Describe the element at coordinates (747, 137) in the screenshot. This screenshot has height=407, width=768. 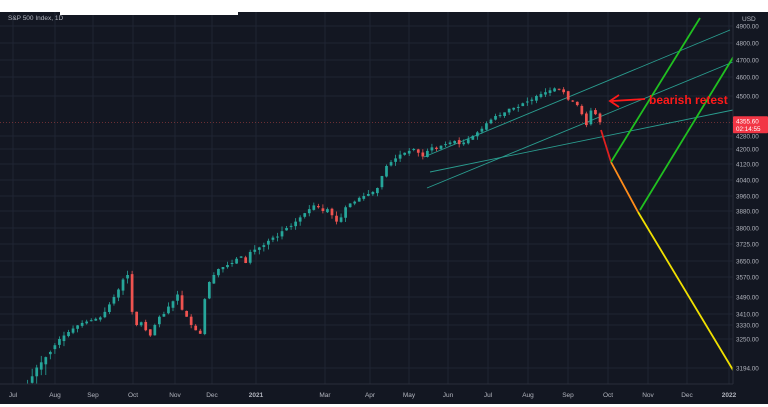
I see `price-axis-label: 4280.00` at that location.